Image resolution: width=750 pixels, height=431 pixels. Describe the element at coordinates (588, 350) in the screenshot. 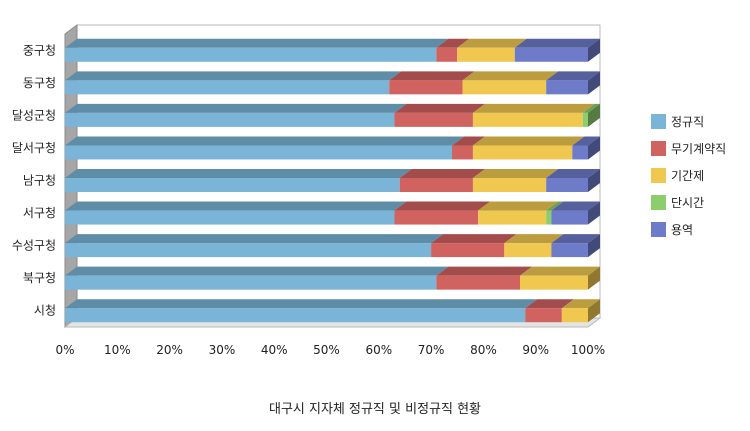

I see `x-tick-label: 100%` at that location.